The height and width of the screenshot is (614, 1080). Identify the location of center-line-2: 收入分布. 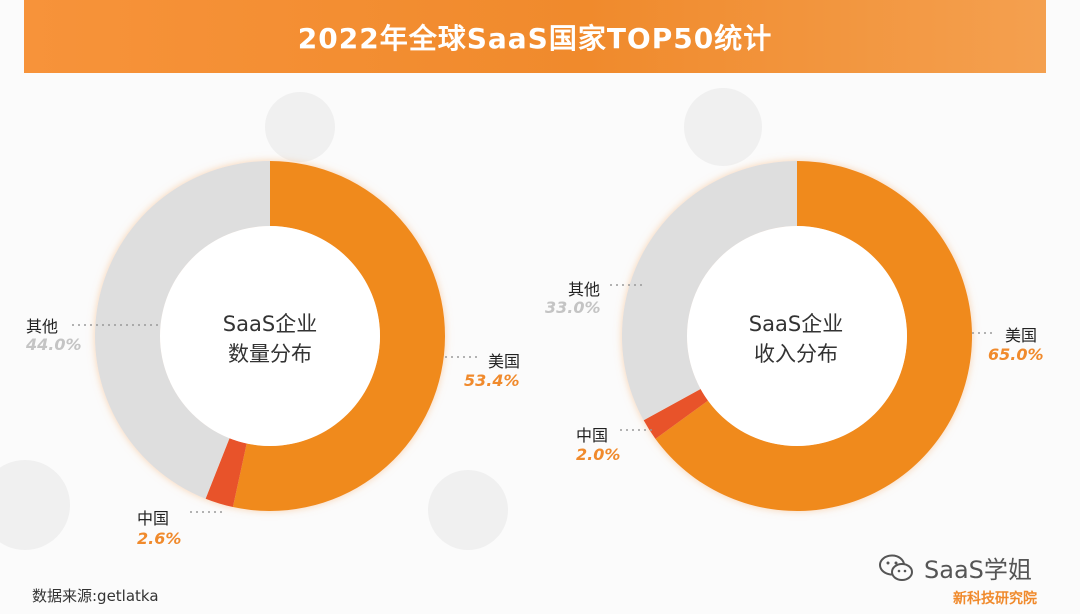
(796, 354).